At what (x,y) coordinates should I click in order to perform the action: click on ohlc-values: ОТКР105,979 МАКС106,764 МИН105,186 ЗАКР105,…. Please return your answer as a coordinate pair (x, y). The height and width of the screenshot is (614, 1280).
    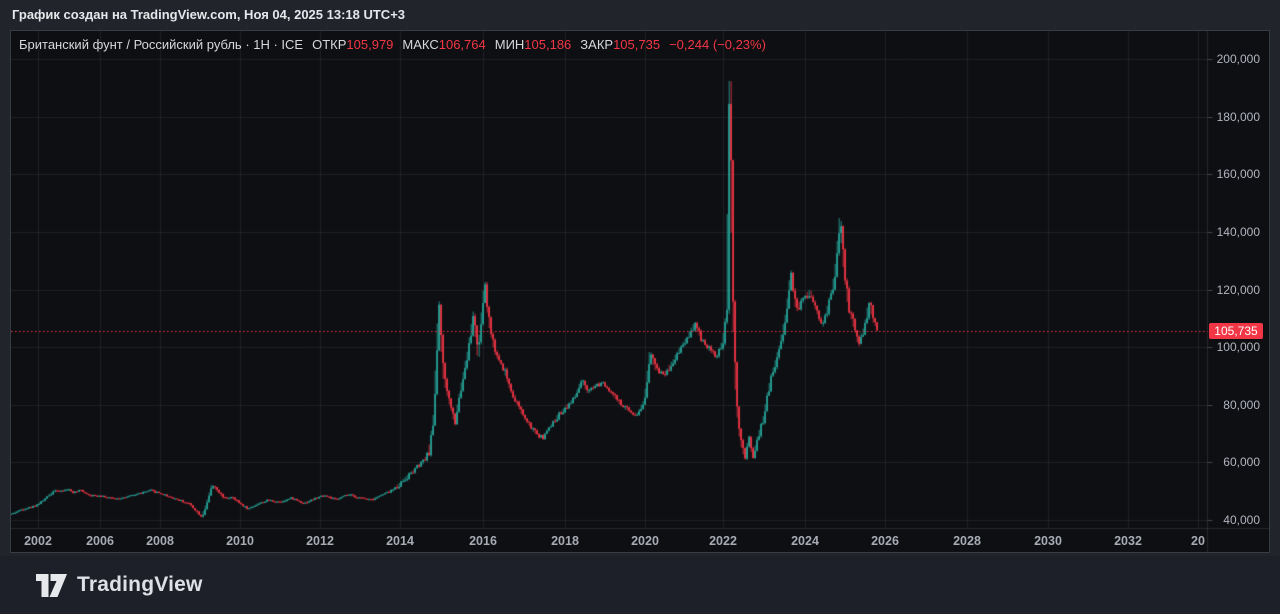
    Looking at the image, I should click on (481, 44).